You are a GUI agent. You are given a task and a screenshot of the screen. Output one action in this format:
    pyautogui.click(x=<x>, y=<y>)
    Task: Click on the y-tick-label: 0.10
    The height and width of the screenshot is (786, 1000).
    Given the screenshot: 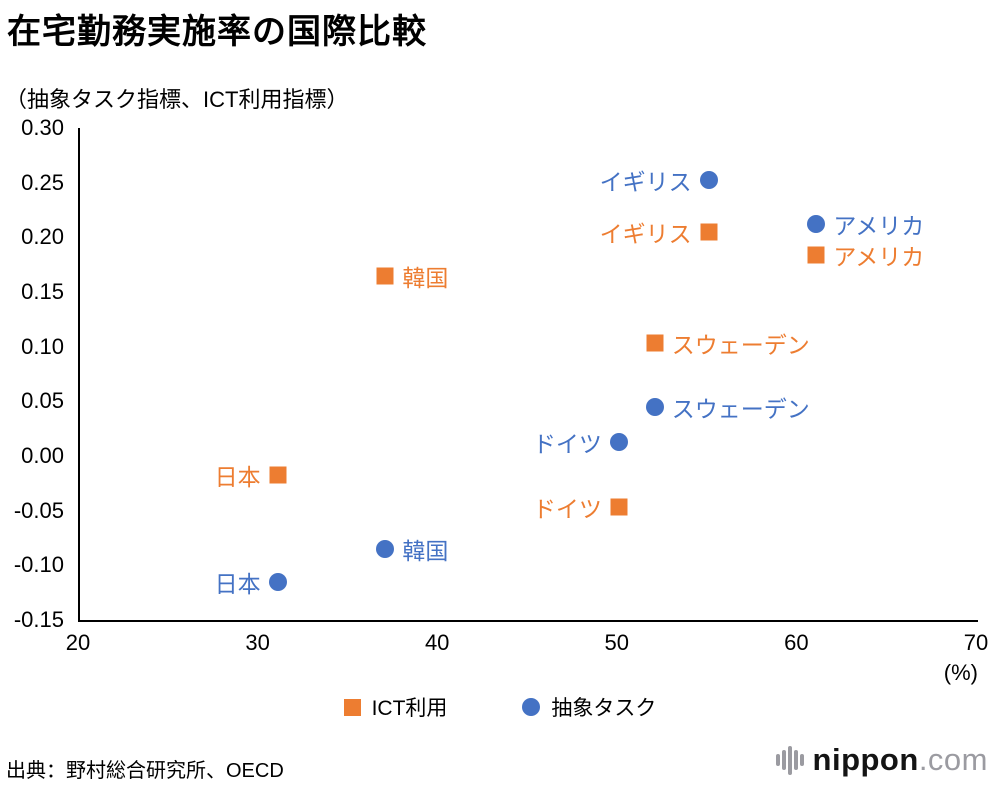 What is the action you would take?
    pyautogui.click(x=42, y=346)
    